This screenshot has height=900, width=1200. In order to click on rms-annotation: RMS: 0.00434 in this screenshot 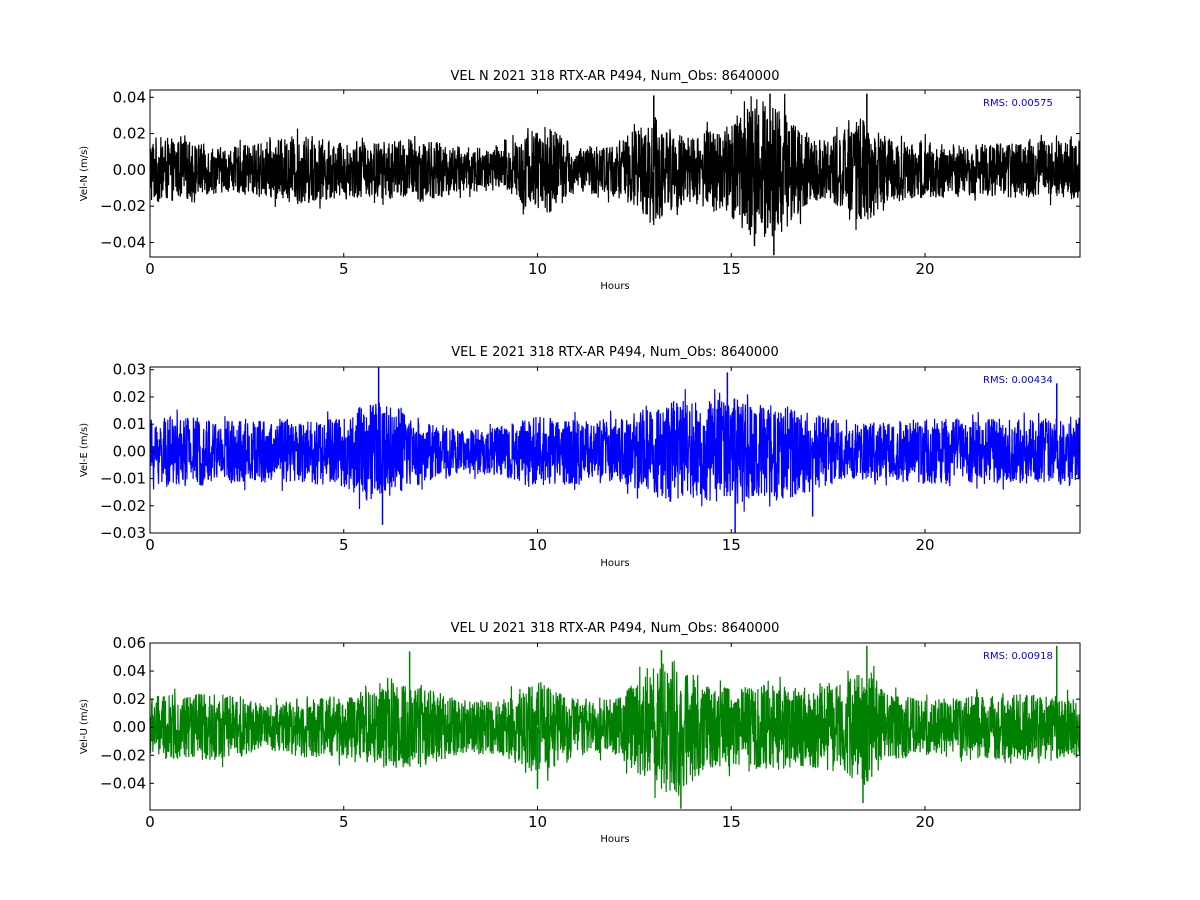, I will do `click(1018, 380)`.